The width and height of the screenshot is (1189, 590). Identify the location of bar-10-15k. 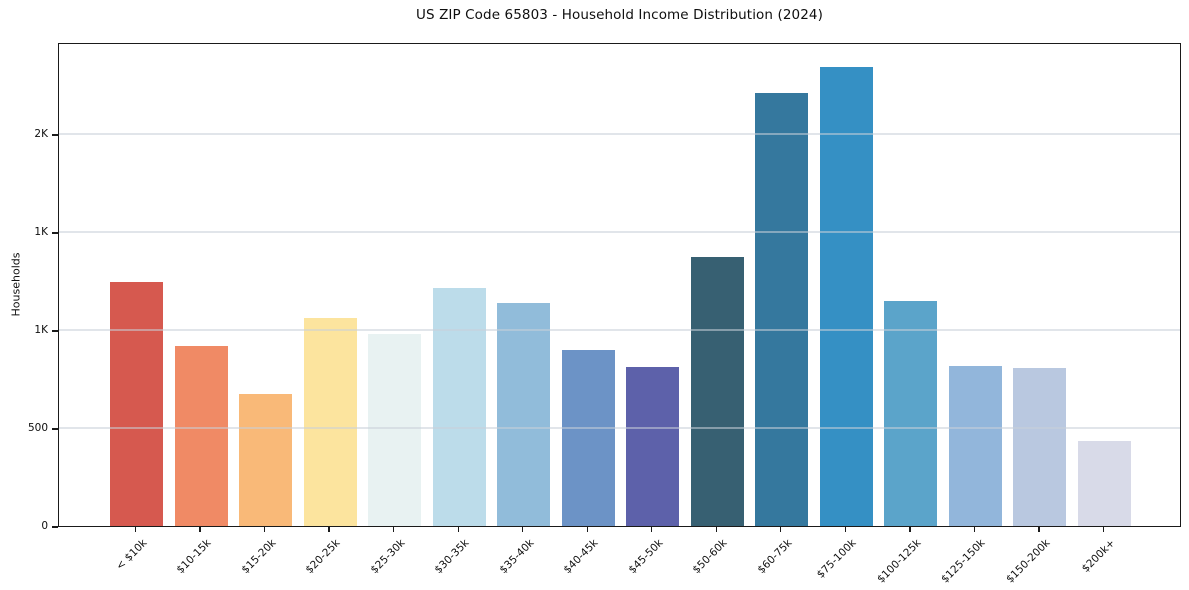
(201, 436).